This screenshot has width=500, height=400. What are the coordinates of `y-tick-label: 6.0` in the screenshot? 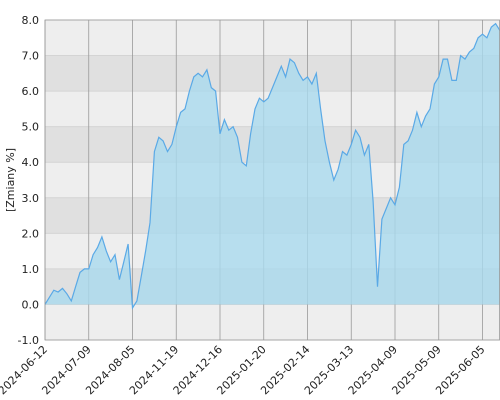 It's located at (31, 91).